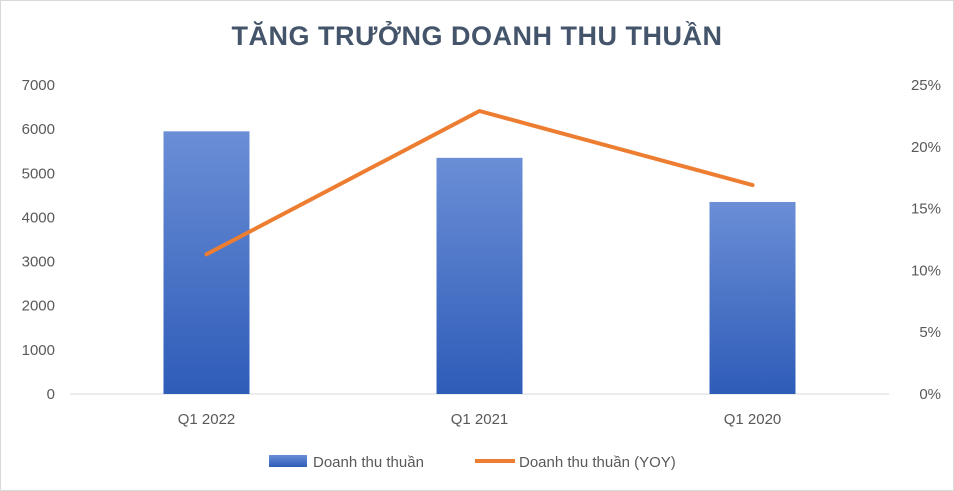 This screenshot has width=954, height=491. Describe the element at coordinates (472, 462) in the screenshot. I see `legend: Doanh thu thuần Doanh thu thuần (YOY)` at that location.